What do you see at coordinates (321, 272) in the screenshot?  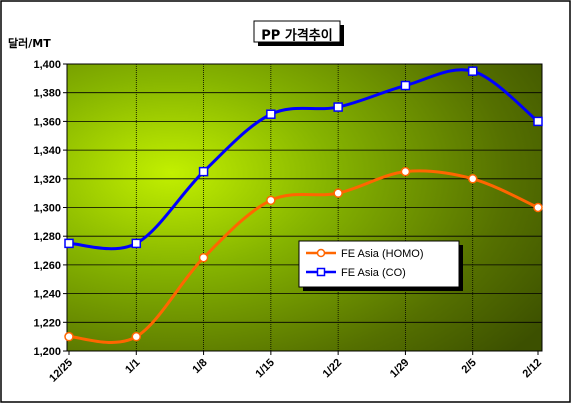 I see `legend-marker-co` at bounding box center [321, 272].